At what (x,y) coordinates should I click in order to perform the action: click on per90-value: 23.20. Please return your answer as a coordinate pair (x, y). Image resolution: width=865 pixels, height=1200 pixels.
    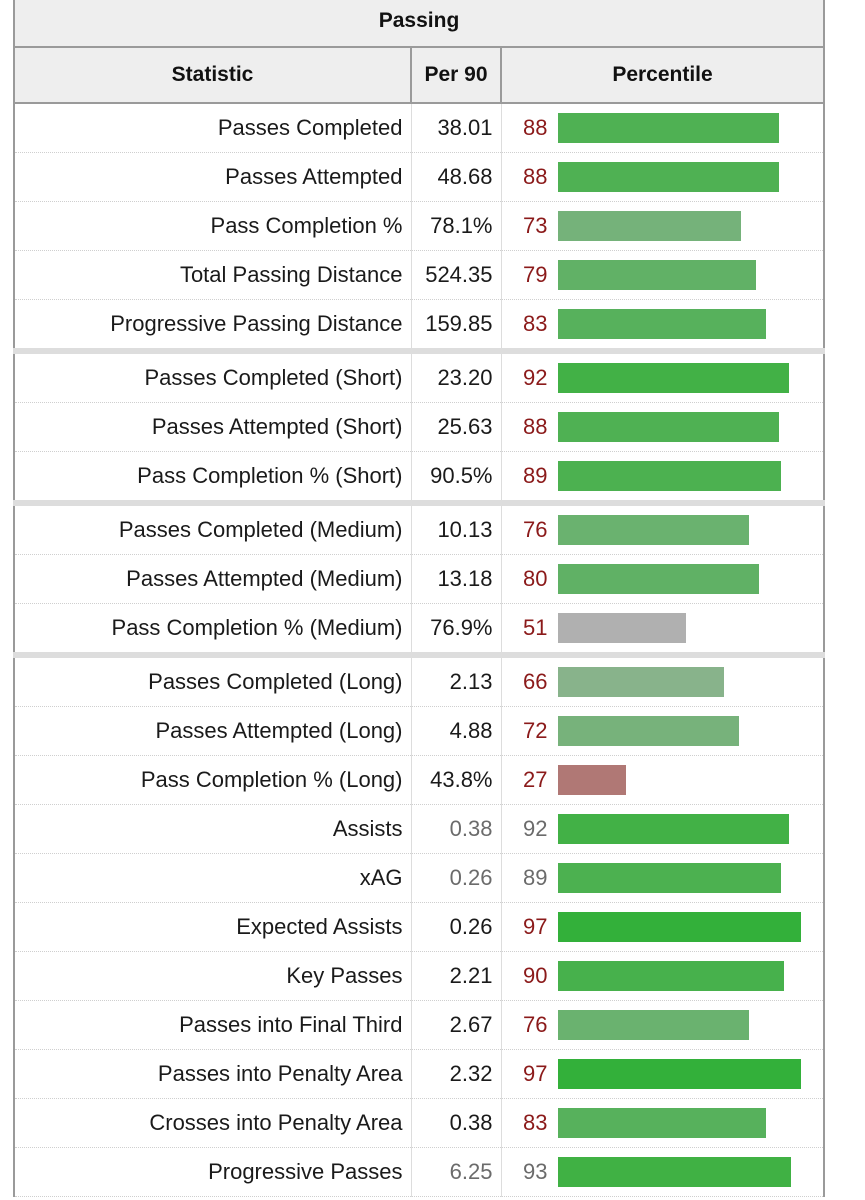
    Looking at the image, I should click on (456, 375).